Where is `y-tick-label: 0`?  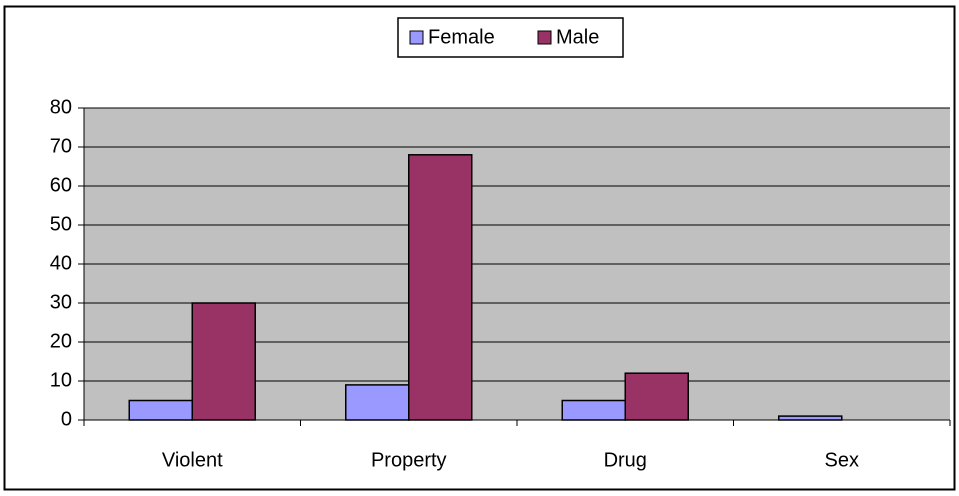
y-tick-label: 0 is located at coordinates (66, 419).